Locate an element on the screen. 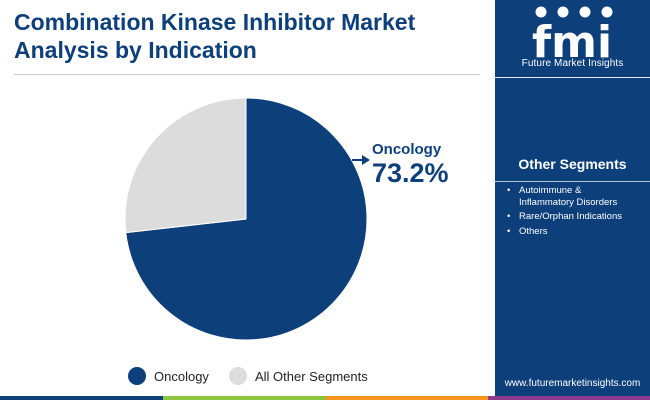 The height and width of the screenshot is (400, 650). callout-value: 73.2% is located at coordinates (410, 173).